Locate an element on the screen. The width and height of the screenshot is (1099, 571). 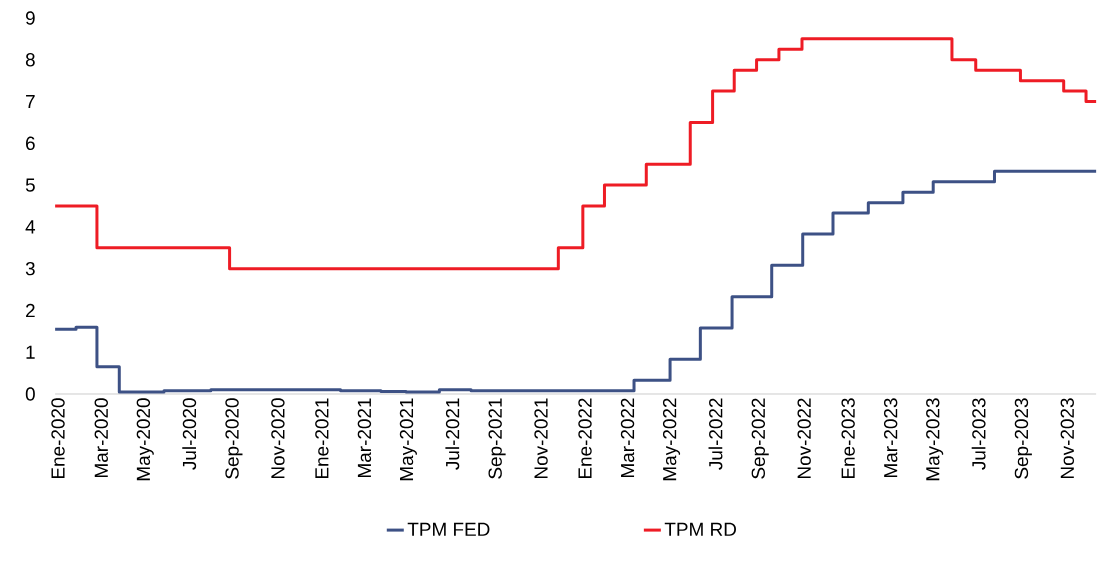
x-tick-label: Sep-2020 is located at coordinates (234, 438).